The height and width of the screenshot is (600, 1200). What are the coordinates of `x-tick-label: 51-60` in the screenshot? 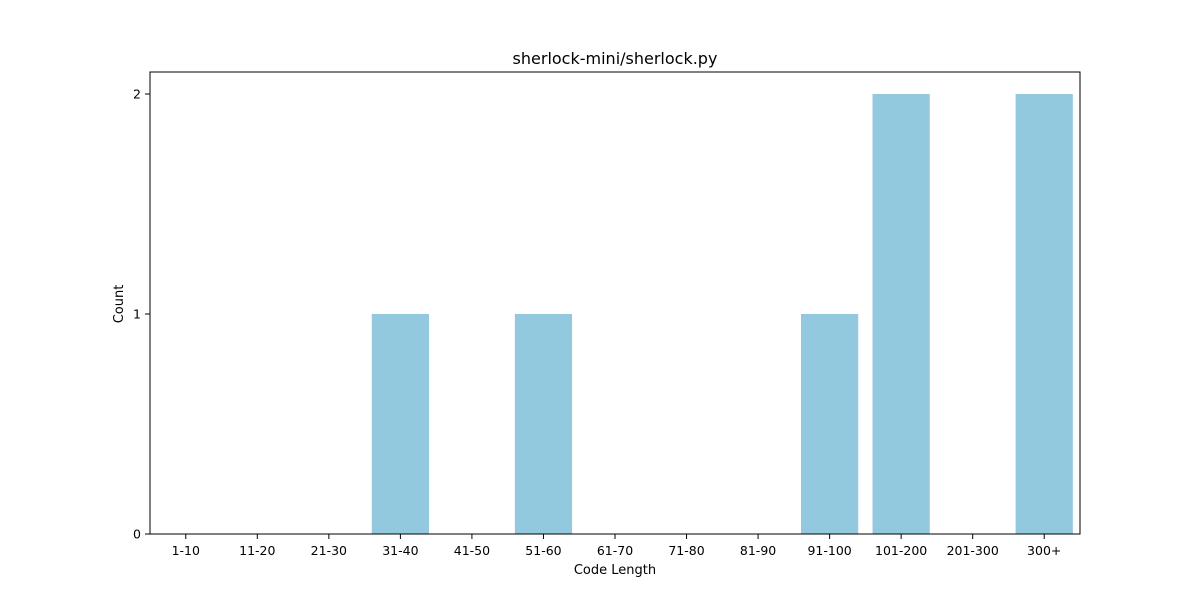 It's located at (543, 550).